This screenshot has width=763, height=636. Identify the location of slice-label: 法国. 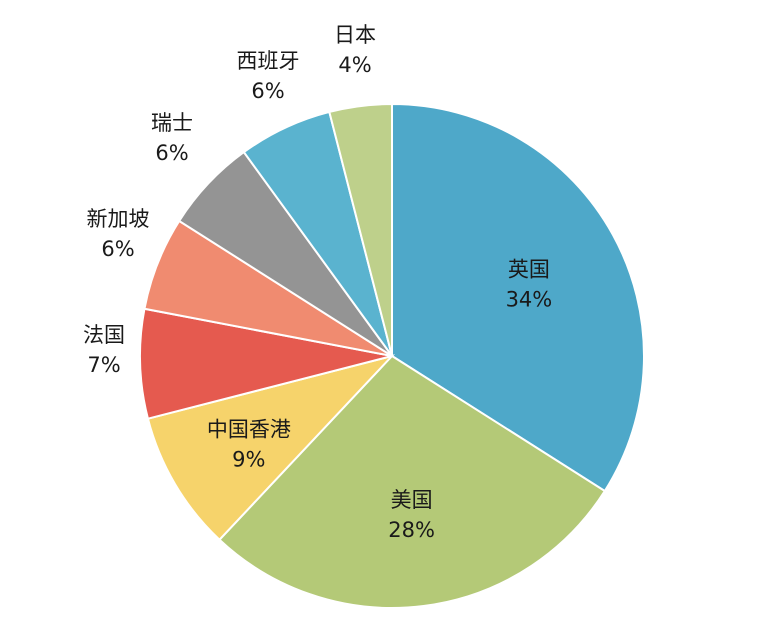
(104, 335).